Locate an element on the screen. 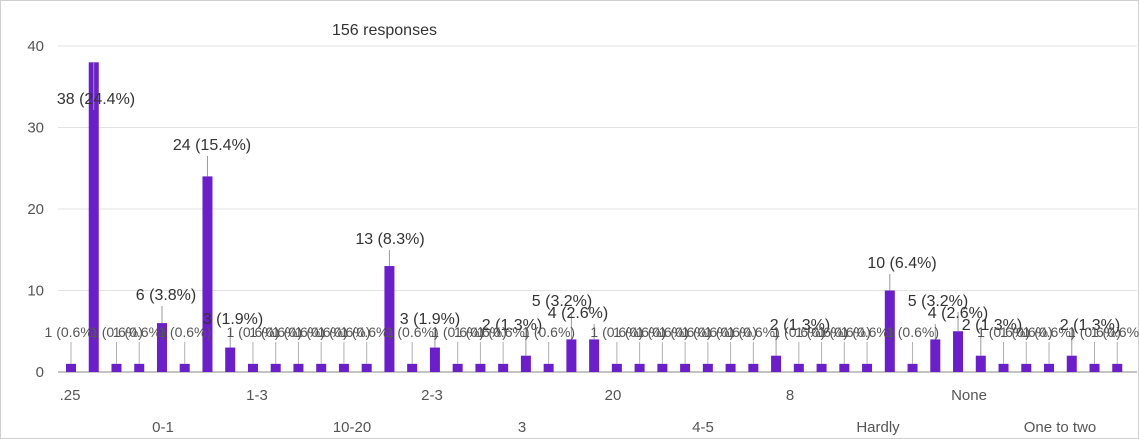 The image size is (1139, 439). x-tick-label: 0-1 is located at coordinates (163, 427).